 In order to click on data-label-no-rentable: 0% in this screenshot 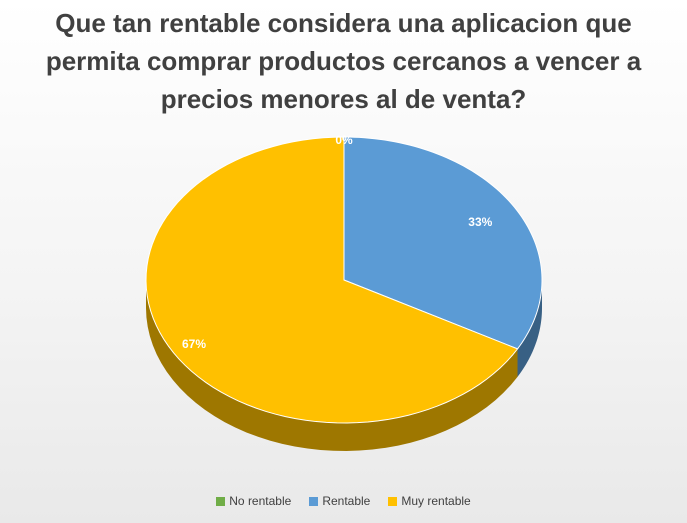, I will do `click(344, 140)`.